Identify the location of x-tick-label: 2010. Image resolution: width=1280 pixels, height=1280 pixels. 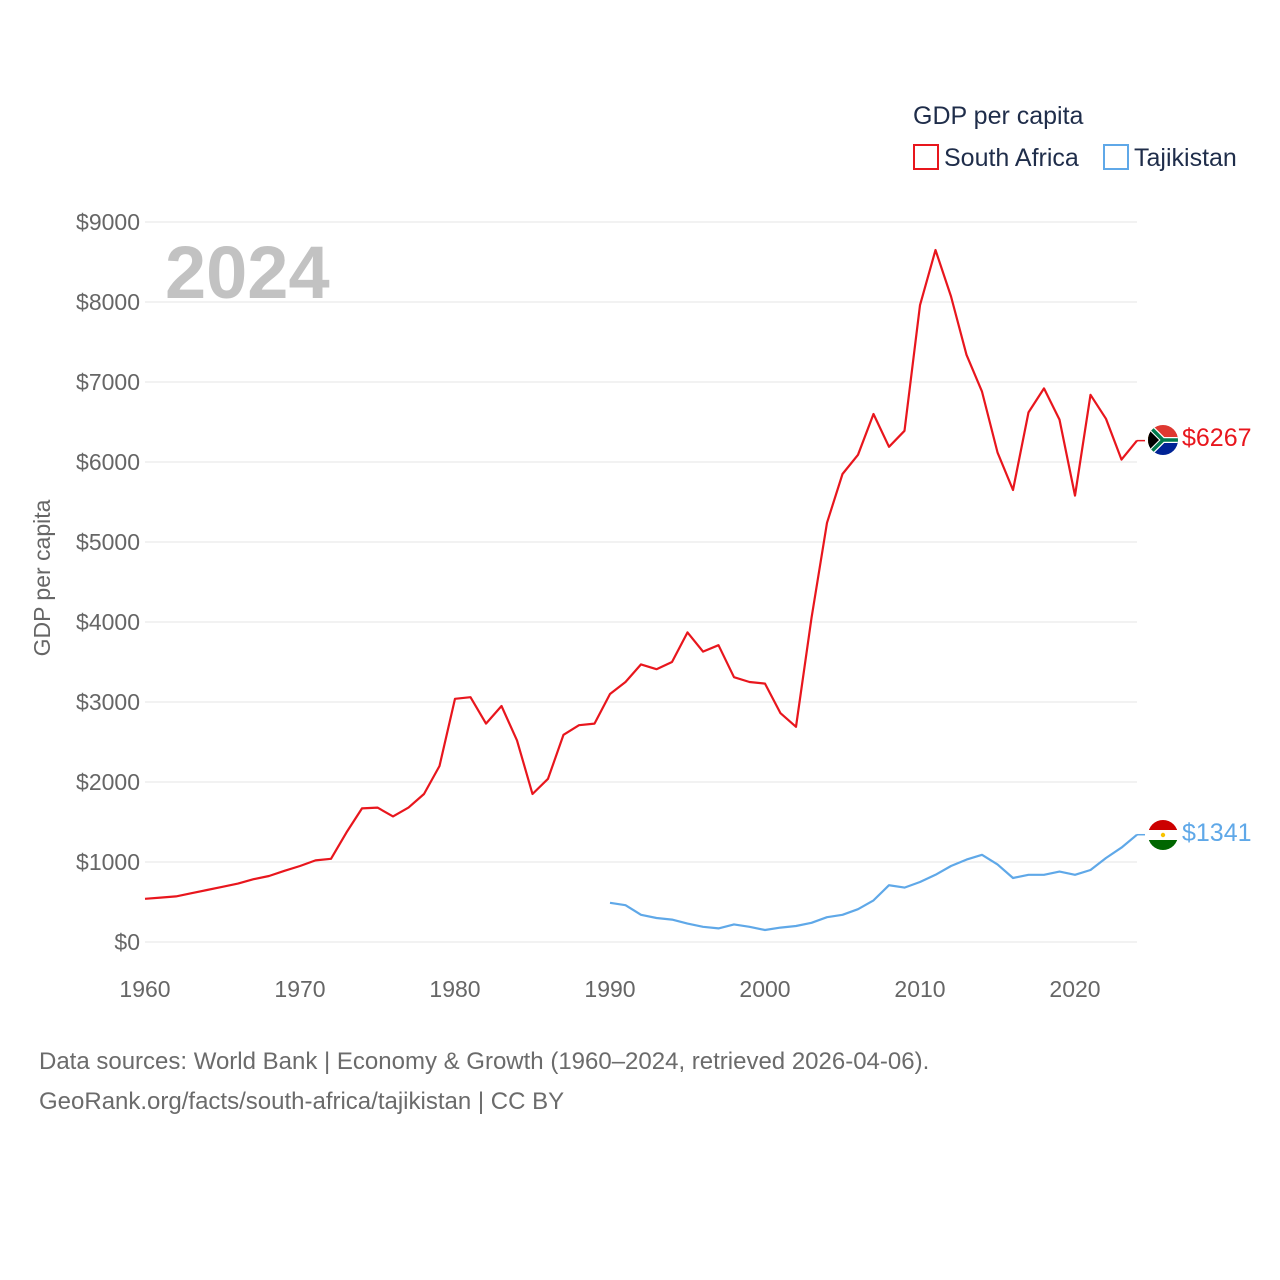
(919, 989).